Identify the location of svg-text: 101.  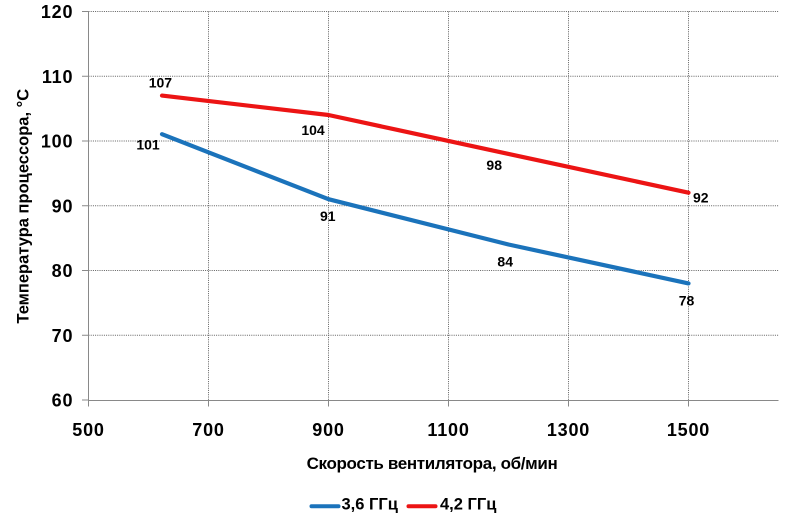
(148, 144).